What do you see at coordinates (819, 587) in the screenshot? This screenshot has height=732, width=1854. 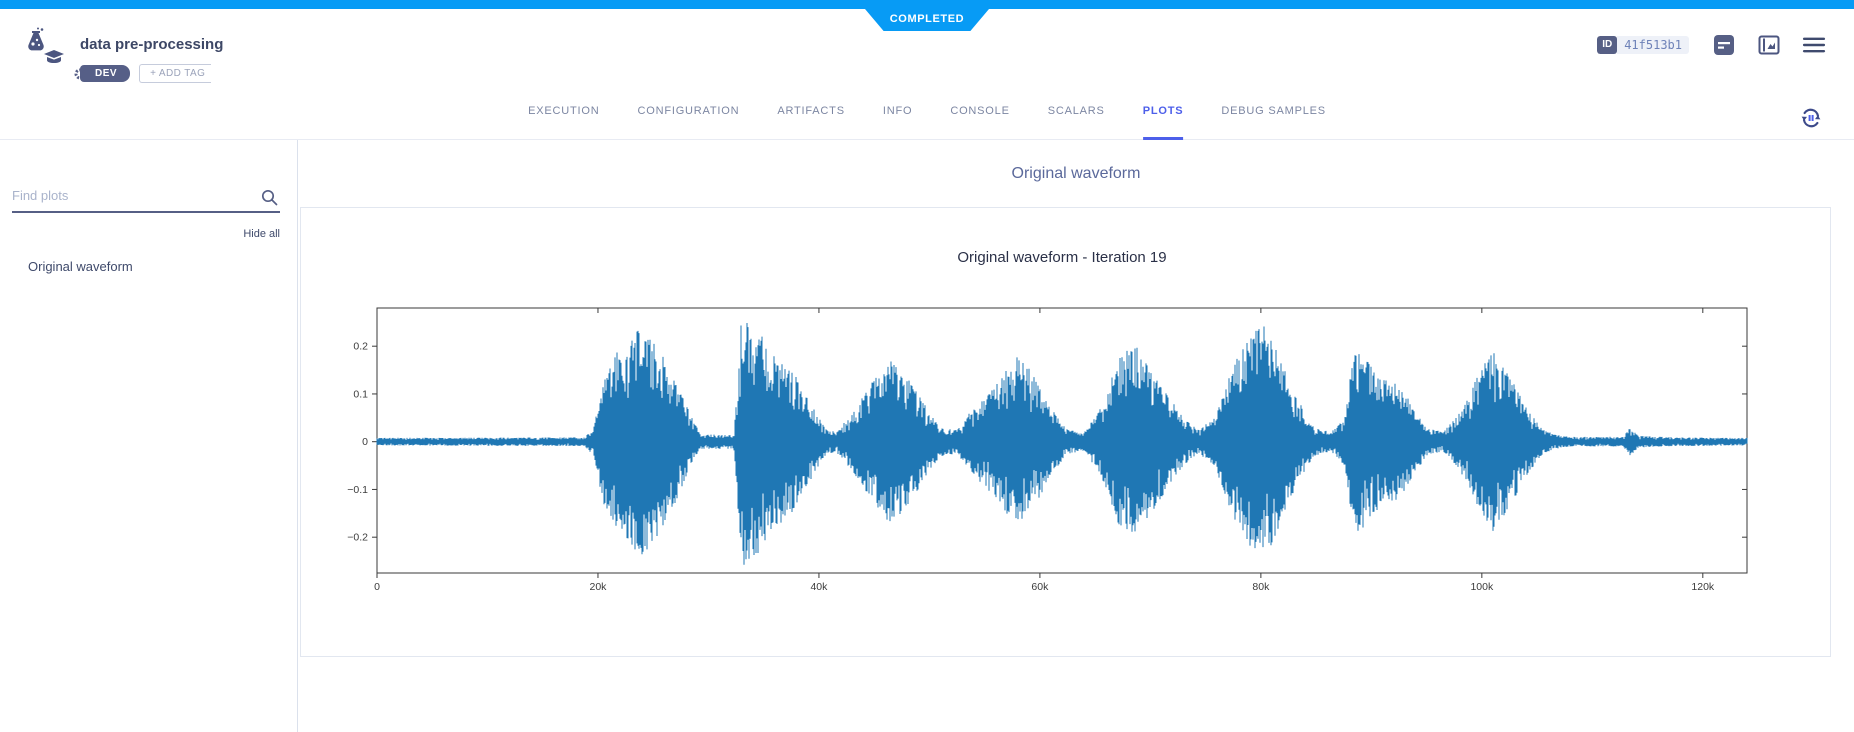 I see `x-tick-label: 40k` at bounding box center [819, 587].